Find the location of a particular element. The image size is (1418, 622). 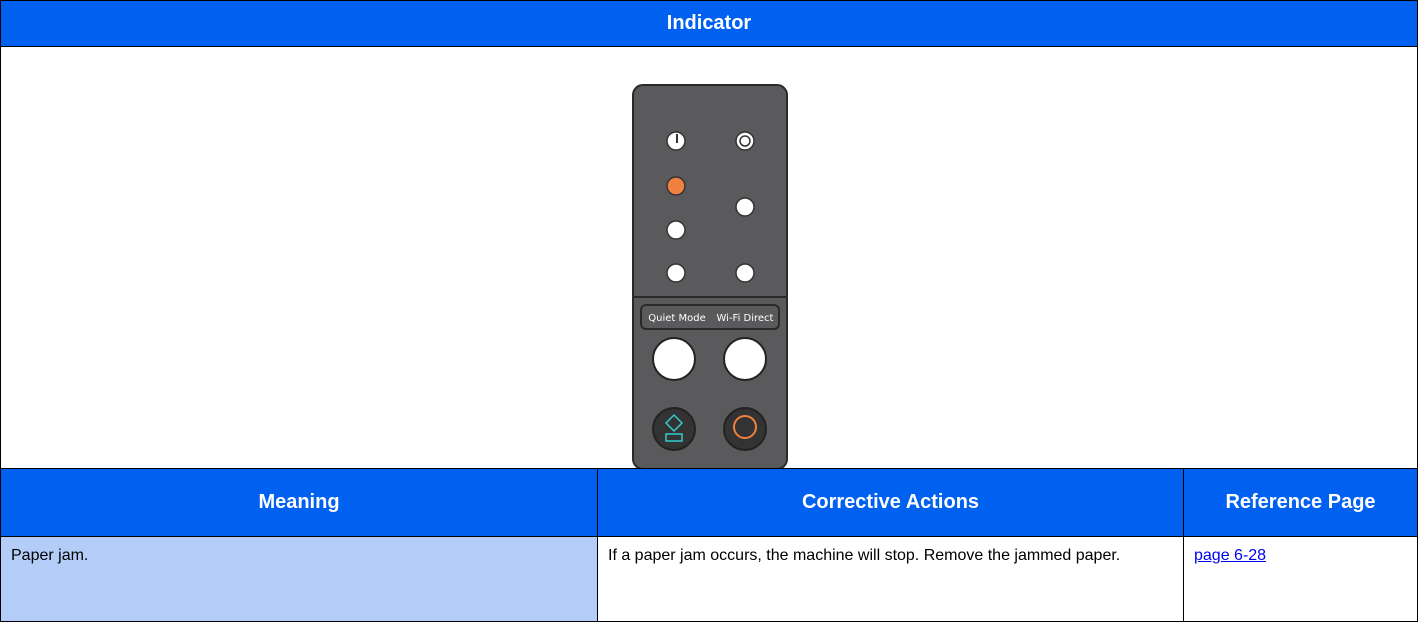

panel-label: Quiet Mode is located at coordinates (677, 318).